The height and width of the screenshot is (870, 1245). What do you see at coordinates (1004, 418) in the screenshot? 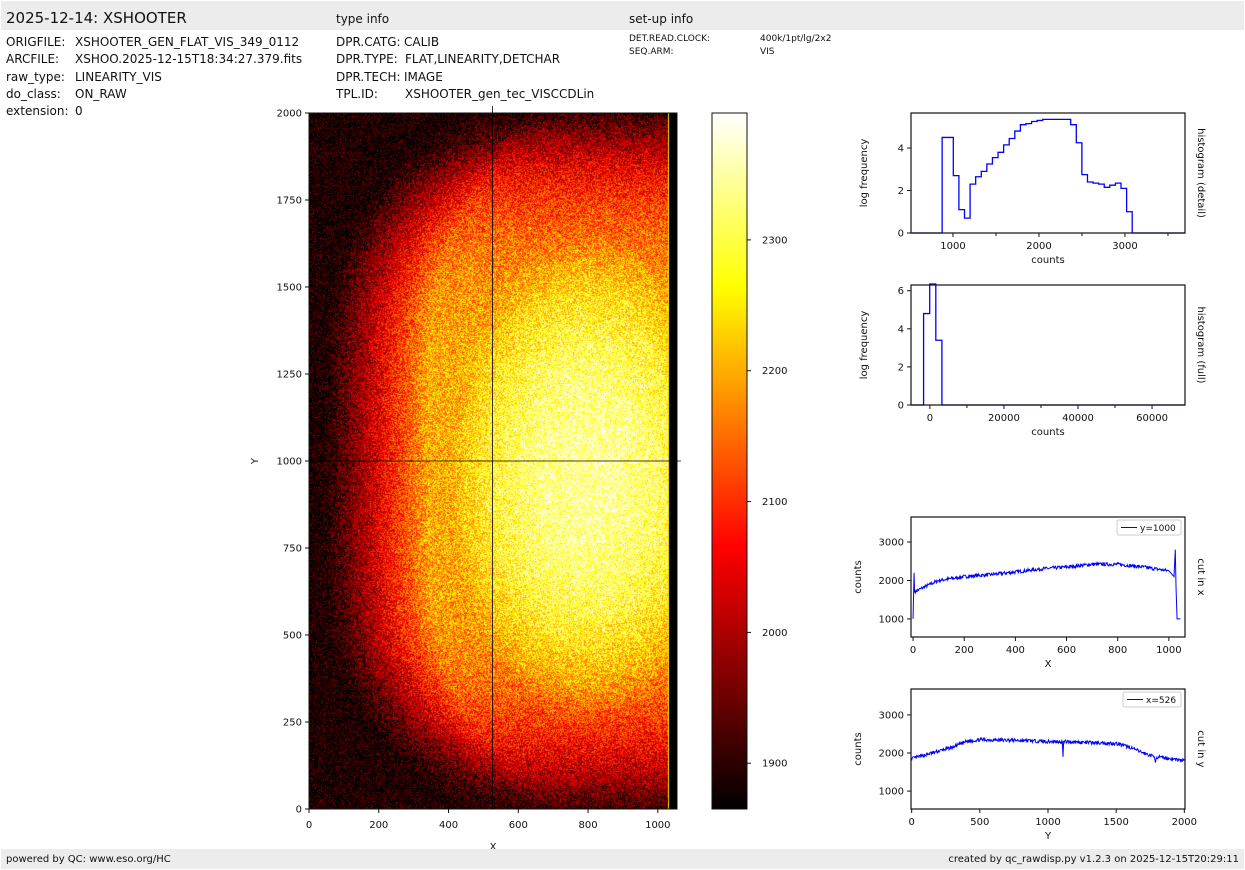
I see `x-tick-label: 20000` at bounding box center [1004, 418].